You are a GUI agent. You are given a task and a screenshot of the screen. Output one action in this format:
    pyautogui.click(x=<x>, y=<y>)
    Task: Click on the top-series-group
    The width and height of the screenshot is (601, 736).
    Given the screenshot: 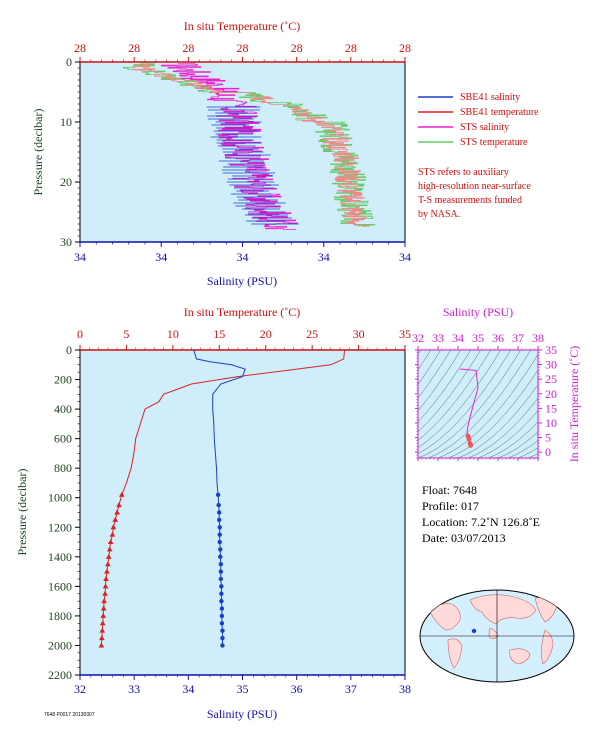 What is the action you would take?
    pyautogui.click(x=249, y=147)
    